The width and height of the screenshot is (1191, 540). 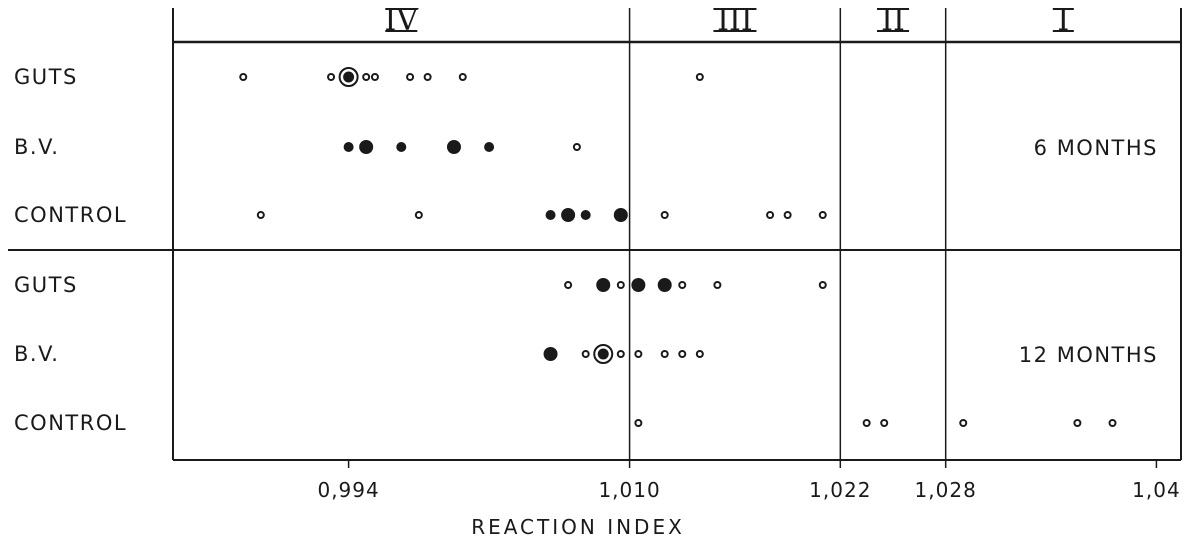 I want to click on x-tick-label: 1,04, so click(x=1156, y=490).